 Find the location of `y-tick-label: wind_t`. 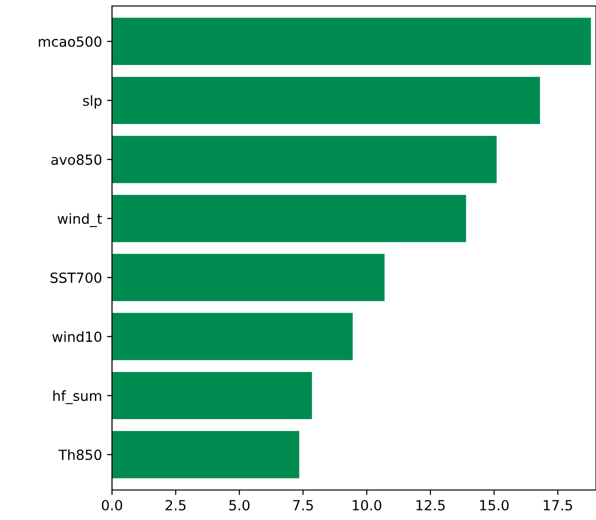

y-tick-label: wind_t is located at coordinates (80, 220).